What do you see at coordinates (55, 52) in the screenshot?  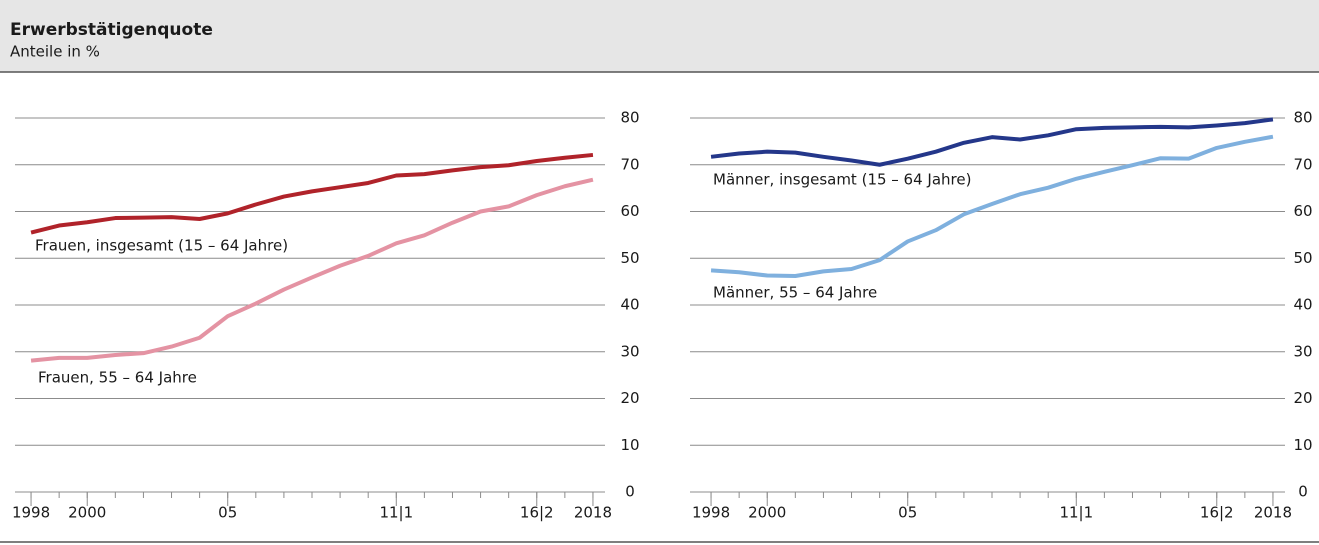 I see `chart-subtitle: Anteile in %` at bounding box center [55, 52].